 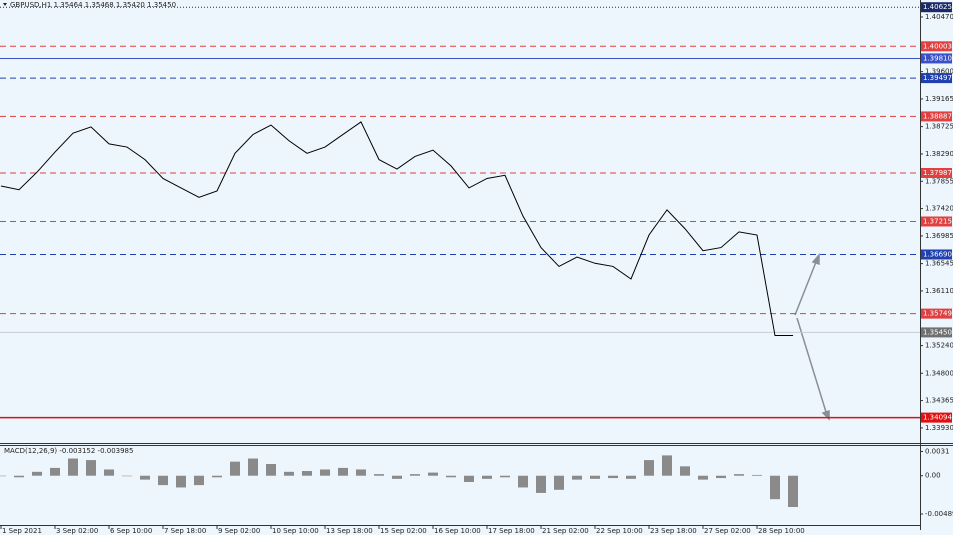 I want to click on level-label: 1.37987, so click(x=937, y=173).